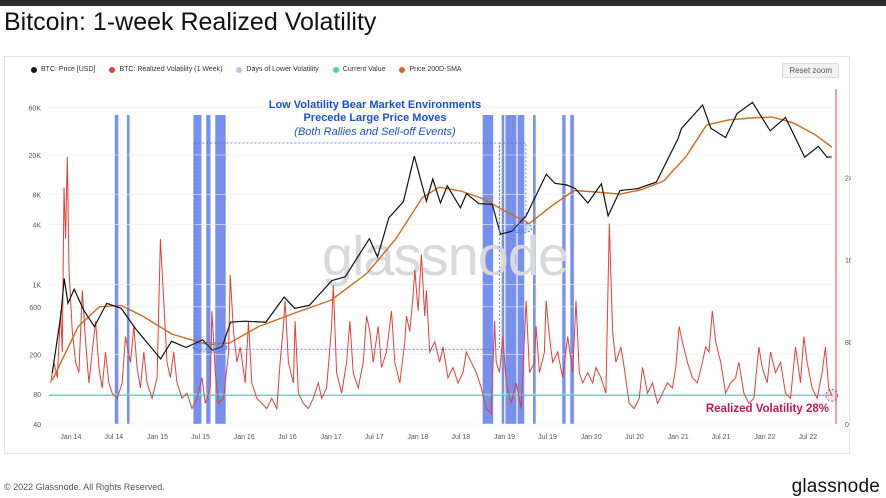 This screenshot has width=886, height=498. What do you see at coordinates (364, 69) in the screenshot?
I see `legend-current-value-label: Current Value` at bounding box center [364, 69].